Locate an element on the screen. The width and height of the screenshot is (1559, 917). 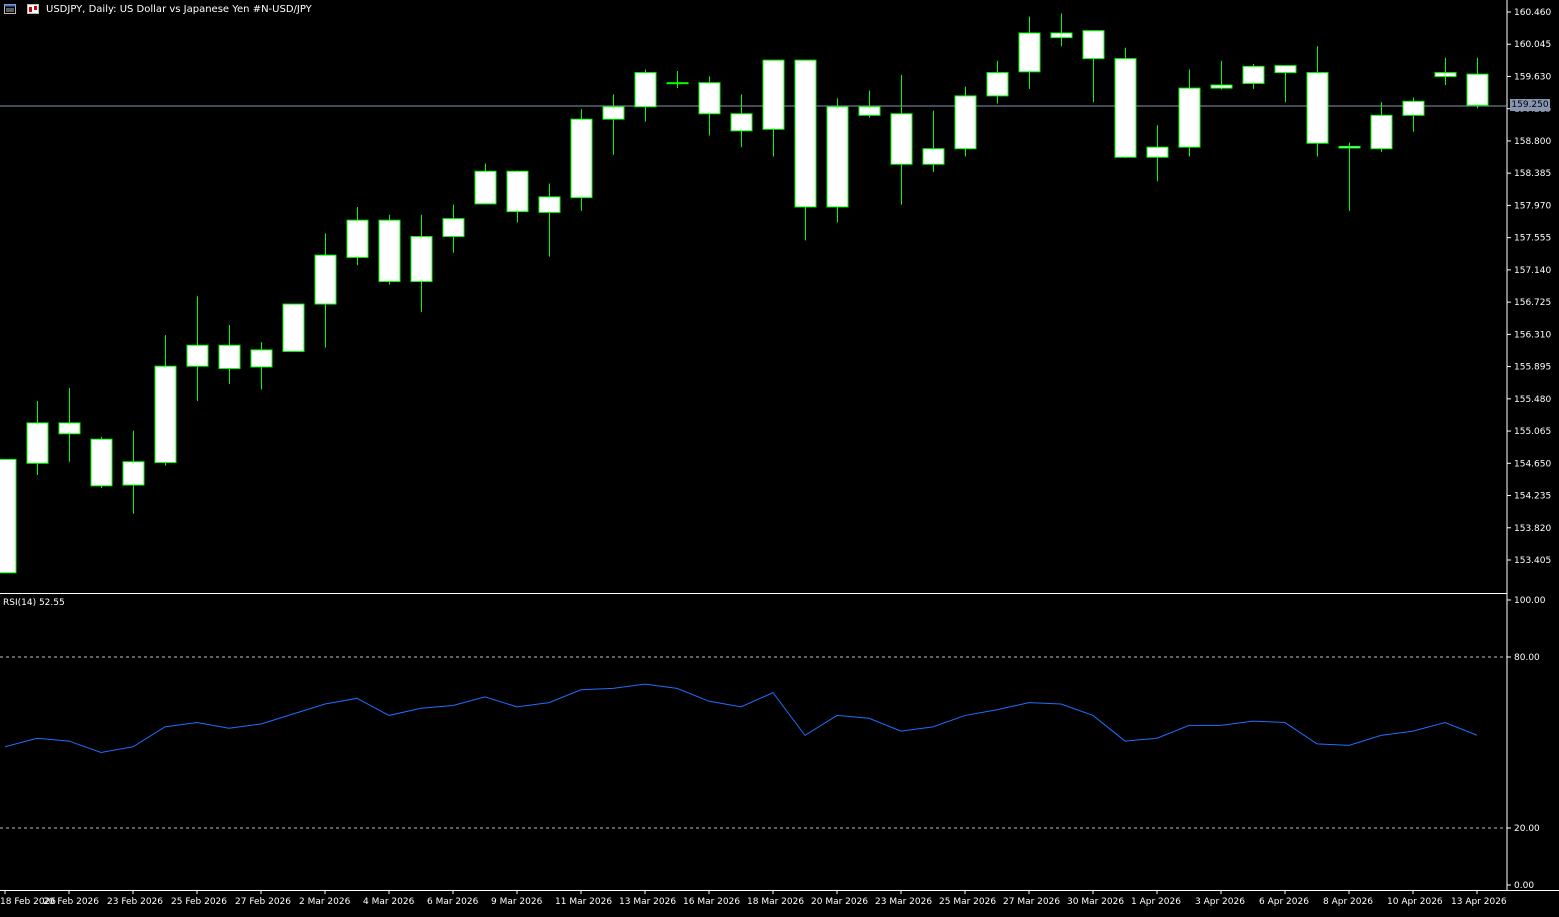
price-tick-label: 153.405 is located at coordinates (1532, 561).